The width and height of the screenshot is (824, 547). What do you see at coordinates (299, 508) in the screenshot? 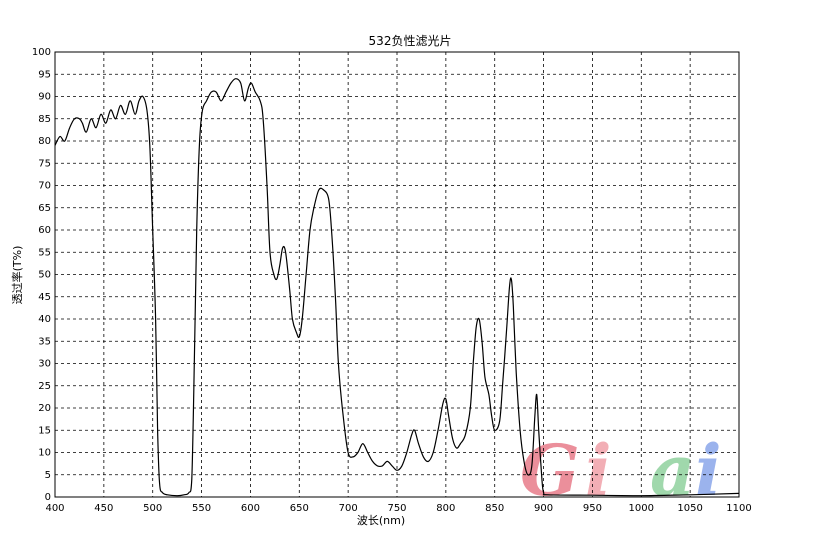
I see `x-tick-label: 650` at bounding box center [299, 508].